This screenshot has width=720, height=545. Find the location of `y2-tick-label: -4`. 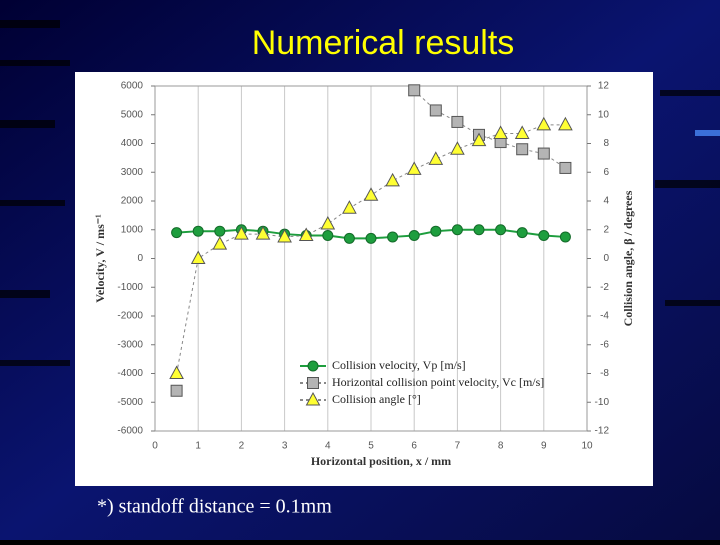

y2-tick-label: -4 is located at coordinates (604, 316).